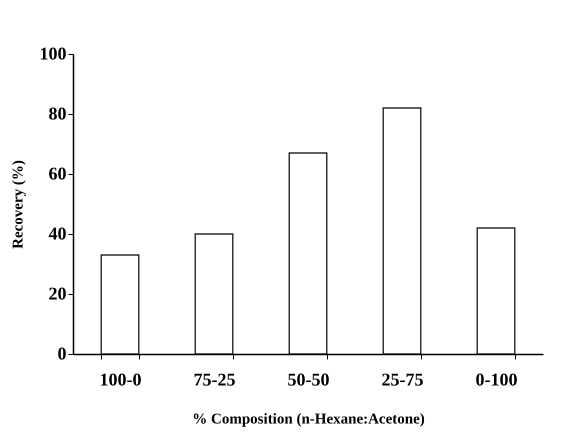  I want to click on x-axis-title: % Composition (n-Hexane:Acetone), so click(308, 420).